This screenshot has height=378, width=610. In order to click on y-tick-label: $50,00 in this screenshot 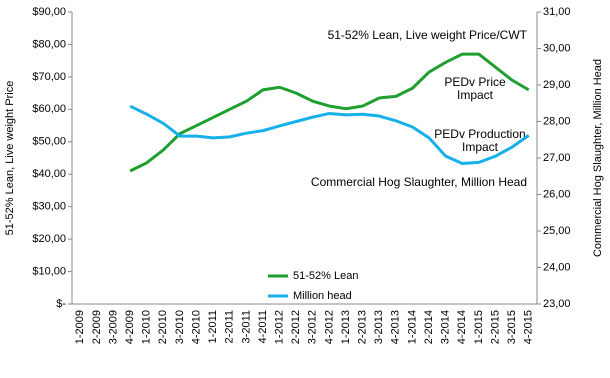, I will do `click(49, 142)`.